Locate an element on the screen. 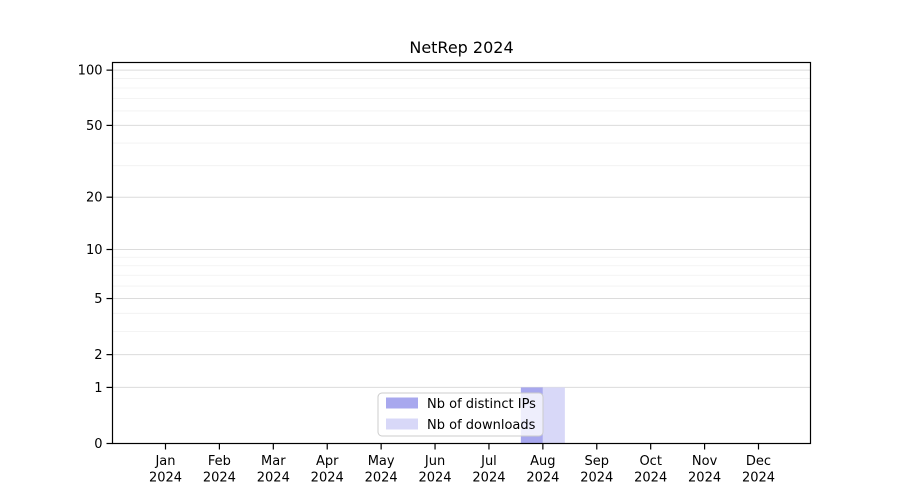  x-tick-label-month: Feb is located at coordinates (219, 461).